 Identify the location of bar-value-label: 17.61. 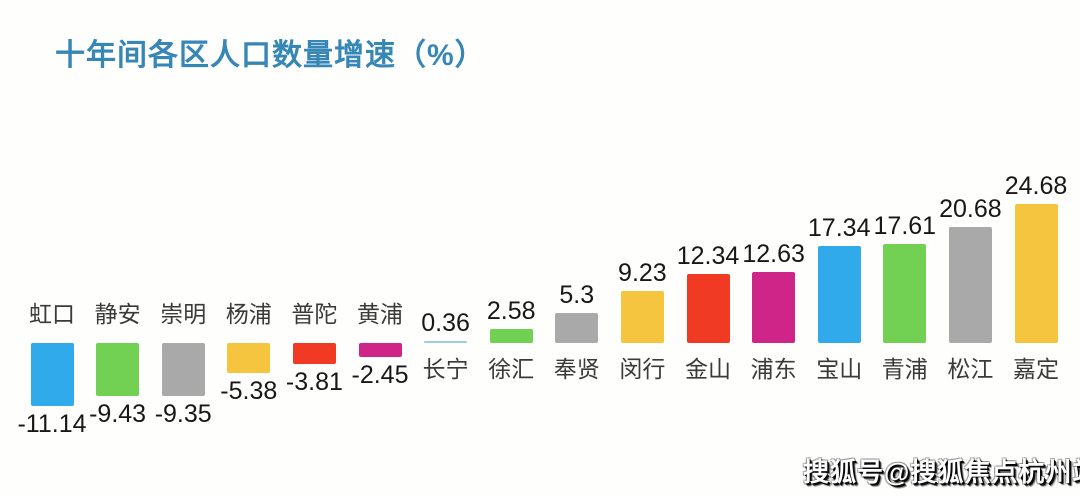
(905, 226).